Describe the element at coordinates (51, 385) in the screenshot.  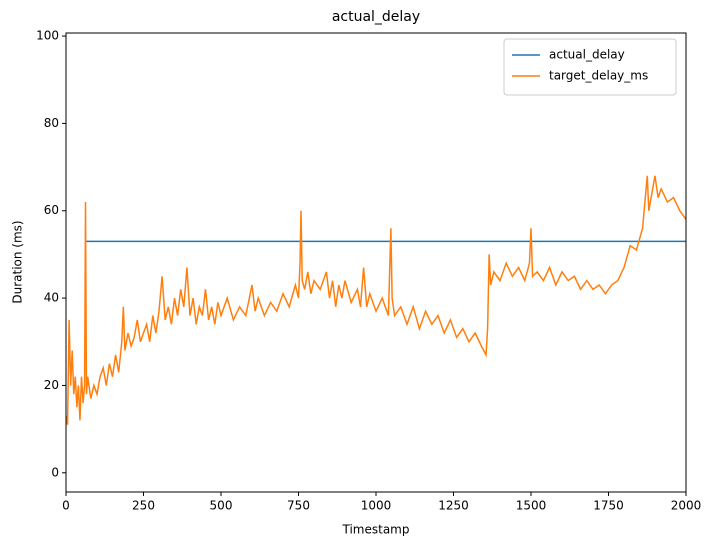
I see `y-tick-label: 20` at that location.